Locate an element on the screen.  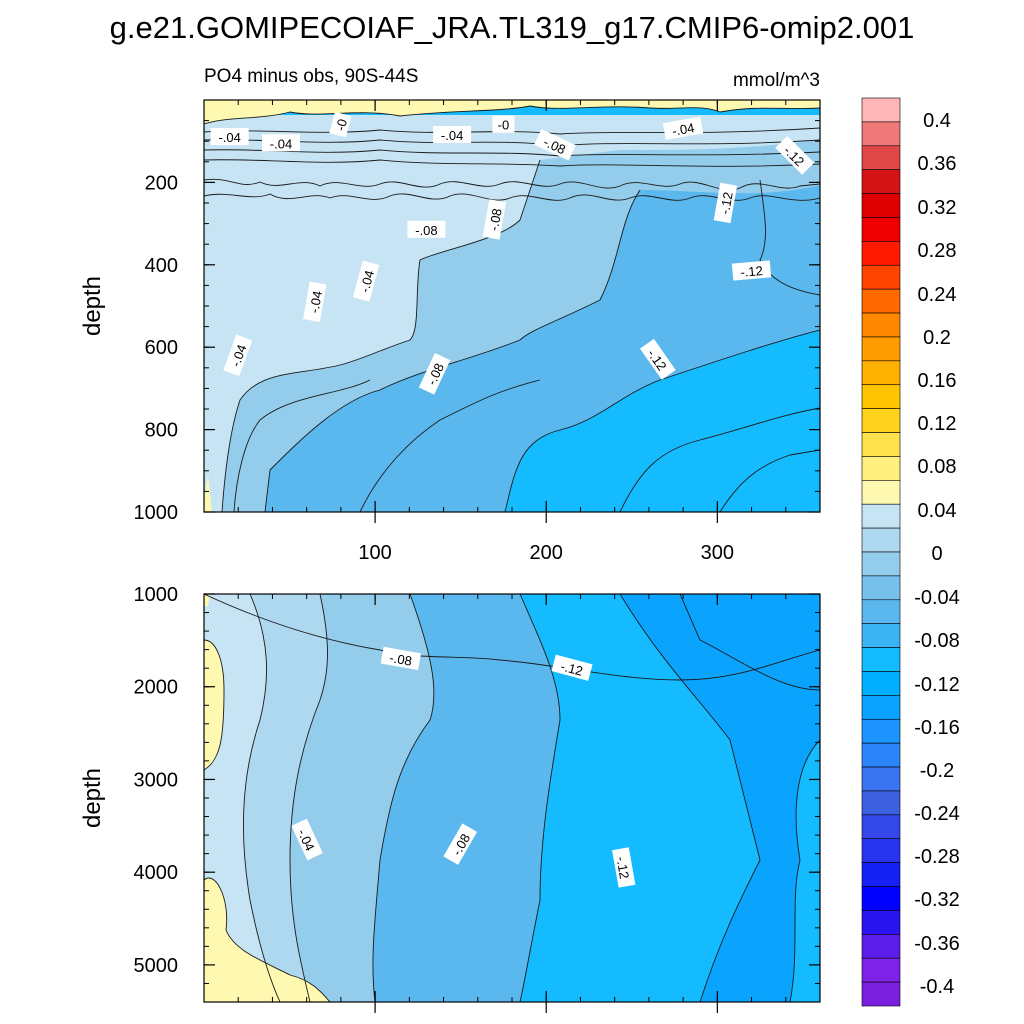
colorbar-label: -0.2 is located at coordinates (937, 771).